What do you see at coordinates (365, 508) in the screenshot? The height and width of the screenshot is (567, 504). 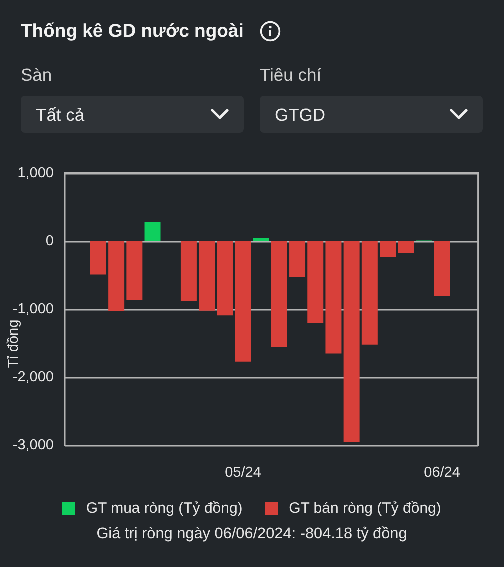 I see `legend-label: GT bán ròng (Tỷ đồng)` at bounding box center [365, 508].